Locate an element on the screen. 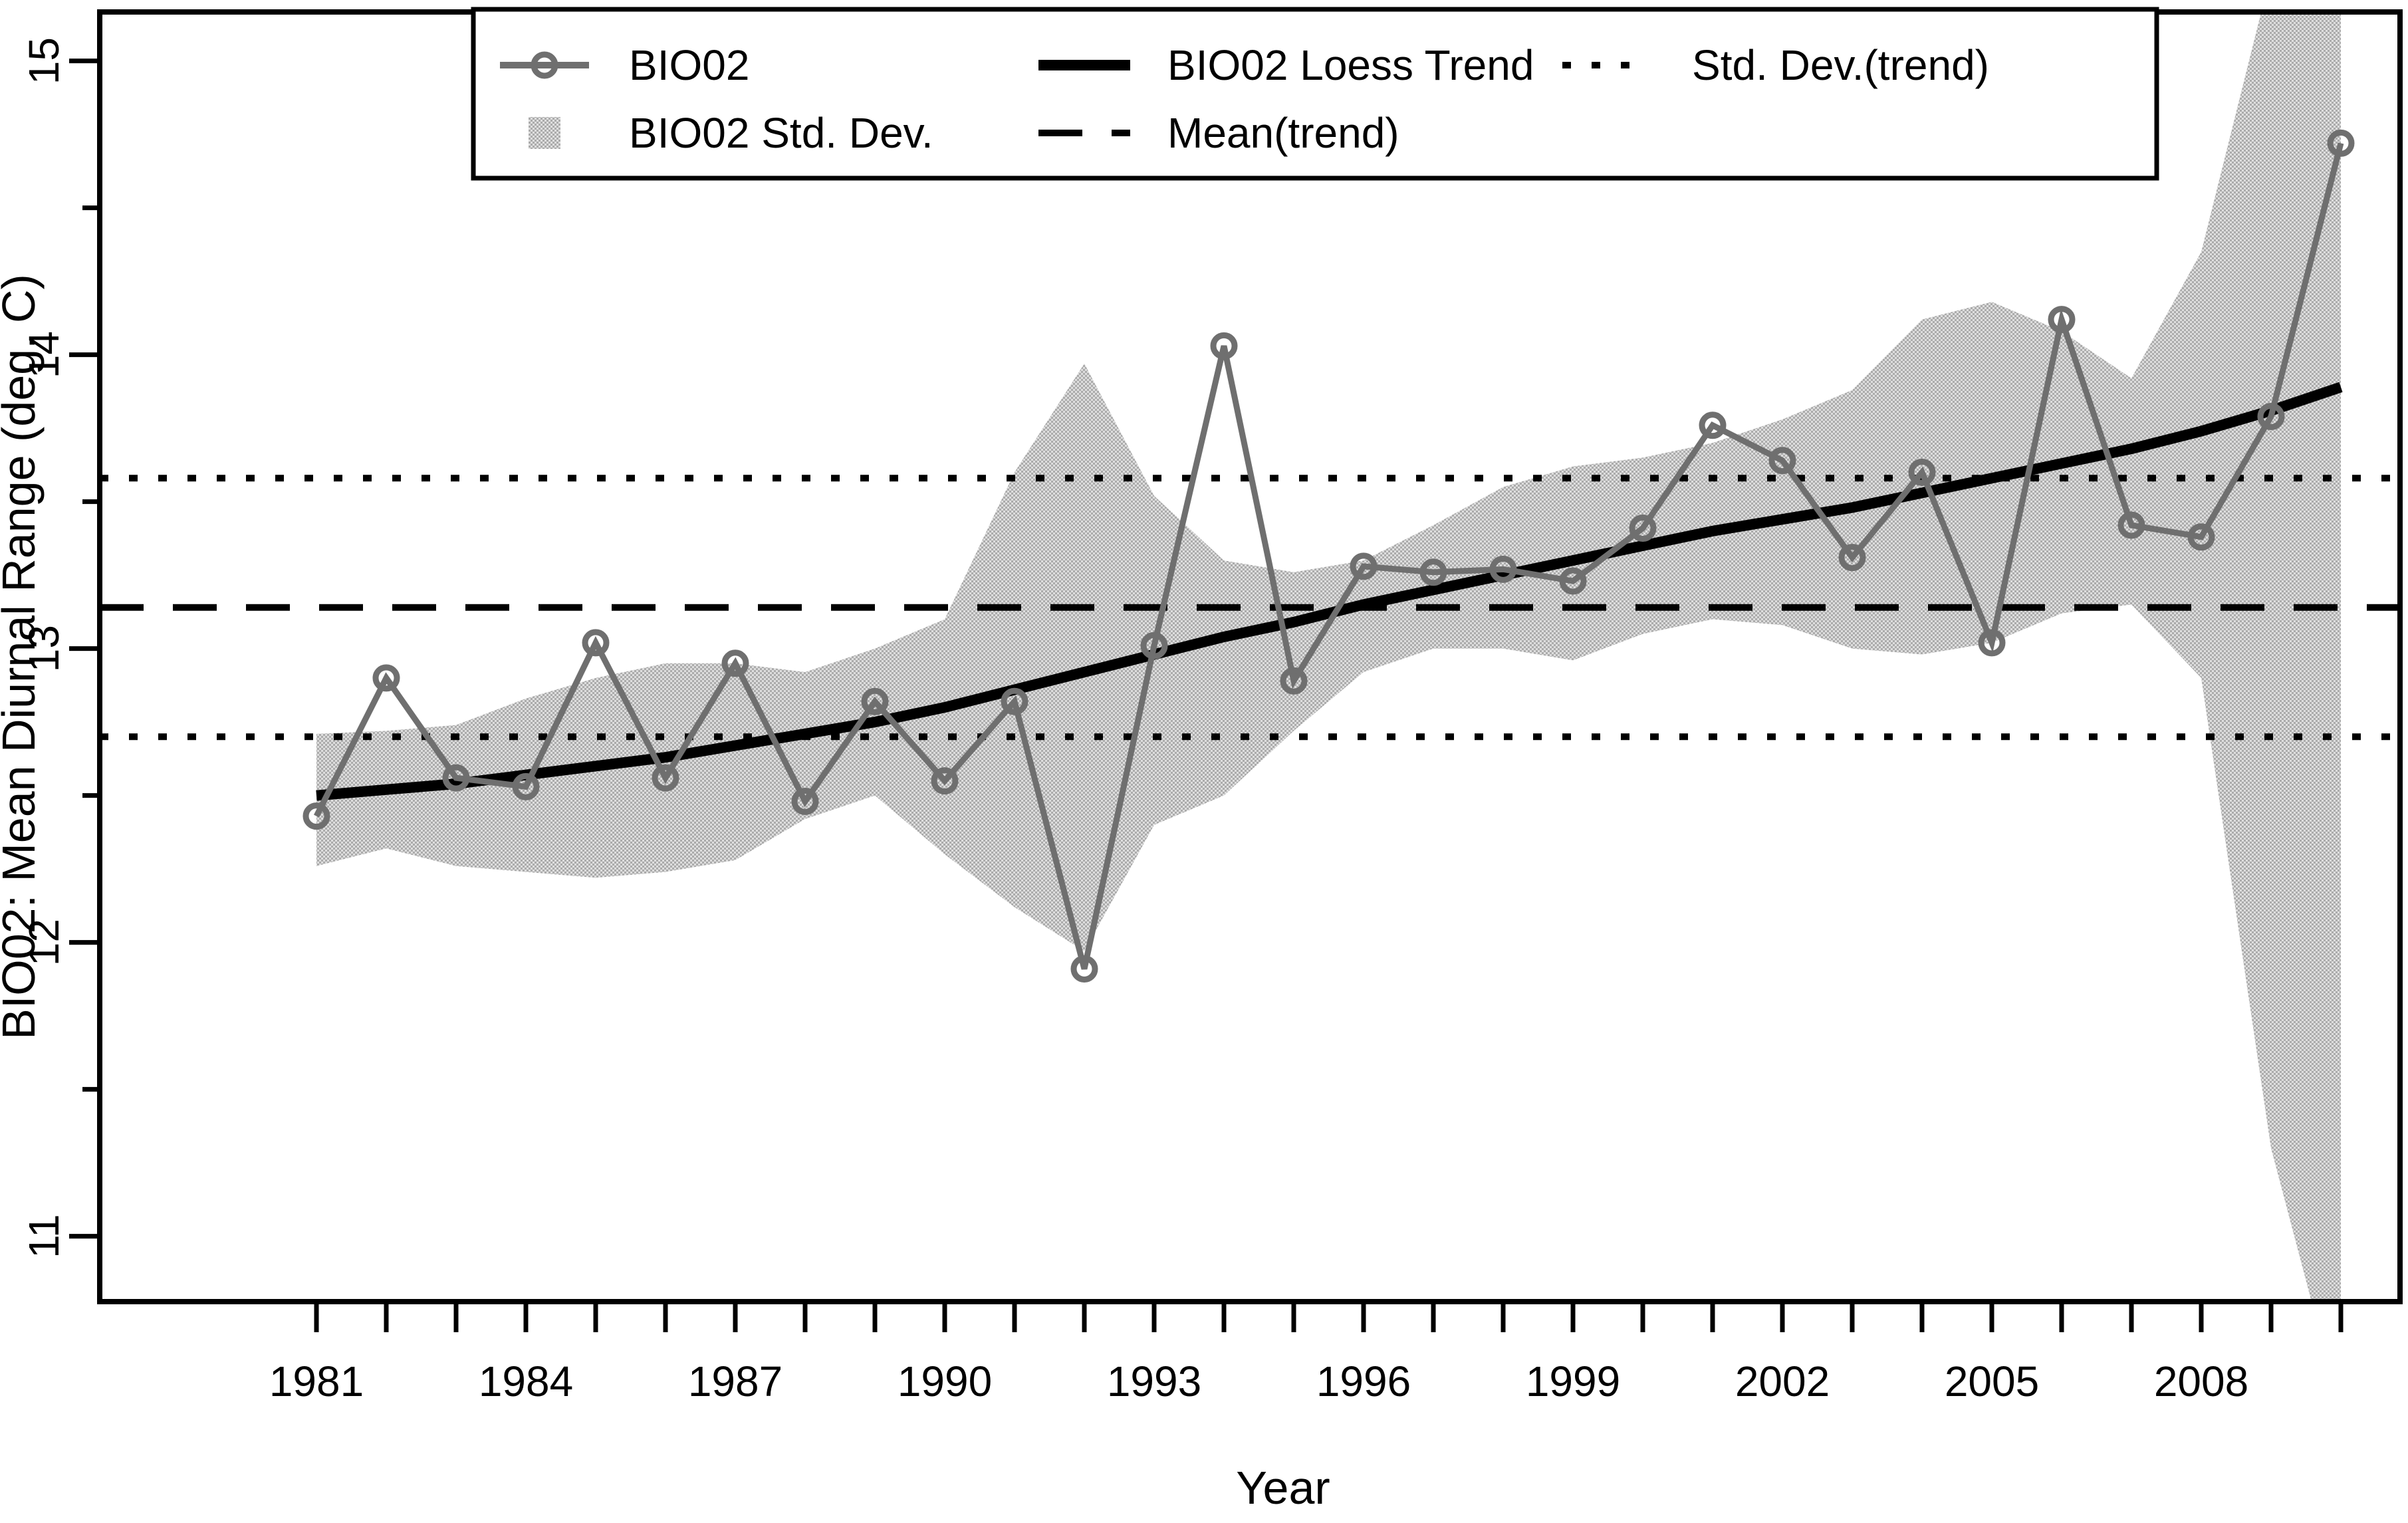 The height and width of the screenshot is (1523, 2408). legend-label-mean: Mean(trend) is located at coordinates (1283, 133).